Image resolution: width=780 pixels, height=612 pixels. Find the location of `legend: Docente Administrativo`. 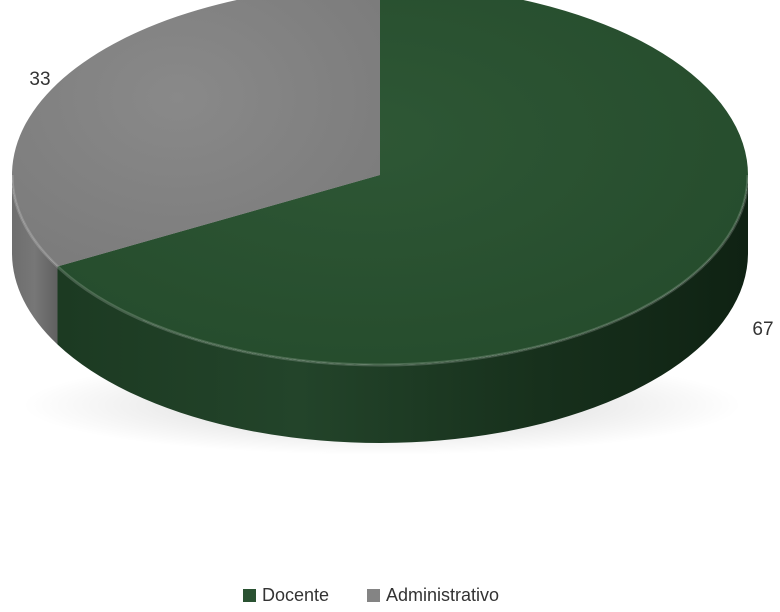

legend: Docente Administrativo is located at coordinates (371, 595).